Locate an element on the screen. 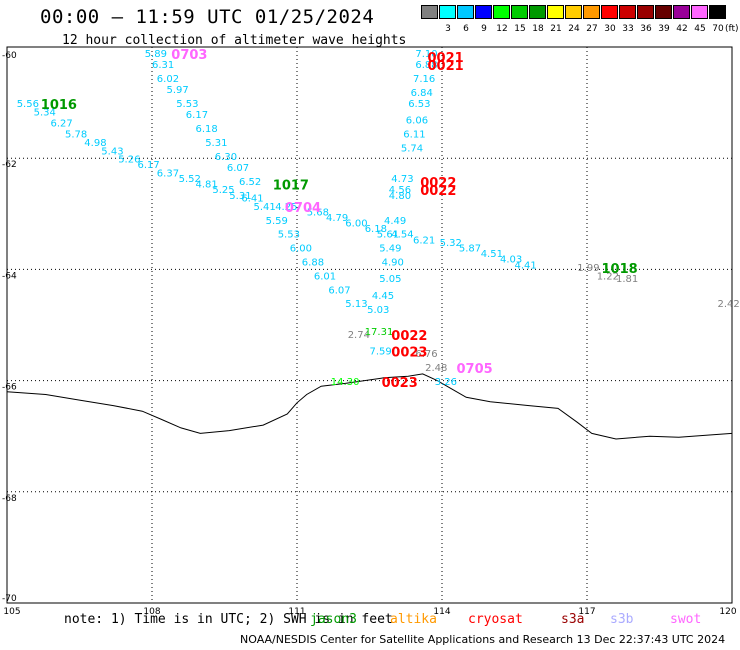 This screenshot has width=740, height=650. wave-height-value: 5.49 is located at coordinates (390, 249).